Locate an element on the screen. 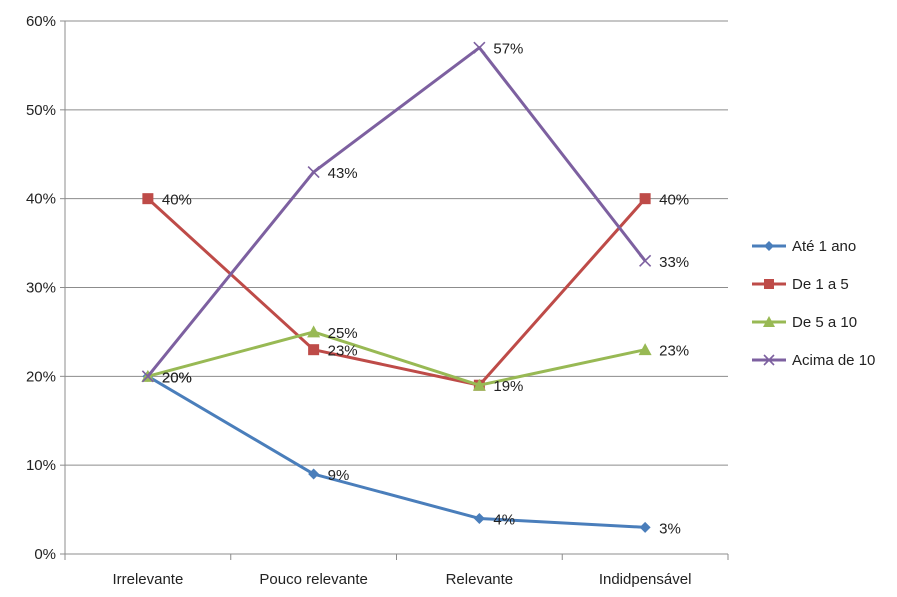 The image size is (897, 597). legend-label: Acima de 10 is located at coordinates (833, 360).